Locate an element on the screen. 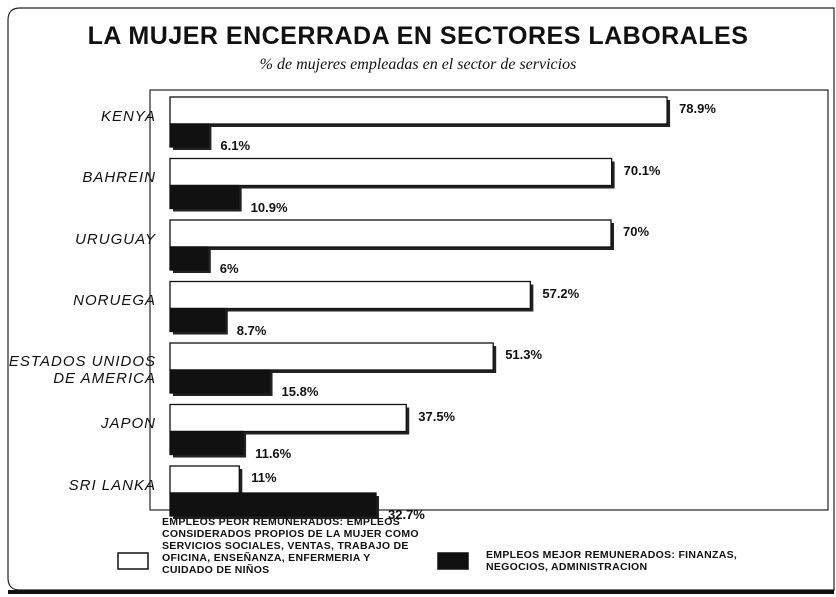 This screenshot has width=836, height=597. category-label: SRI LANKA is located at coordinates (112, 485).